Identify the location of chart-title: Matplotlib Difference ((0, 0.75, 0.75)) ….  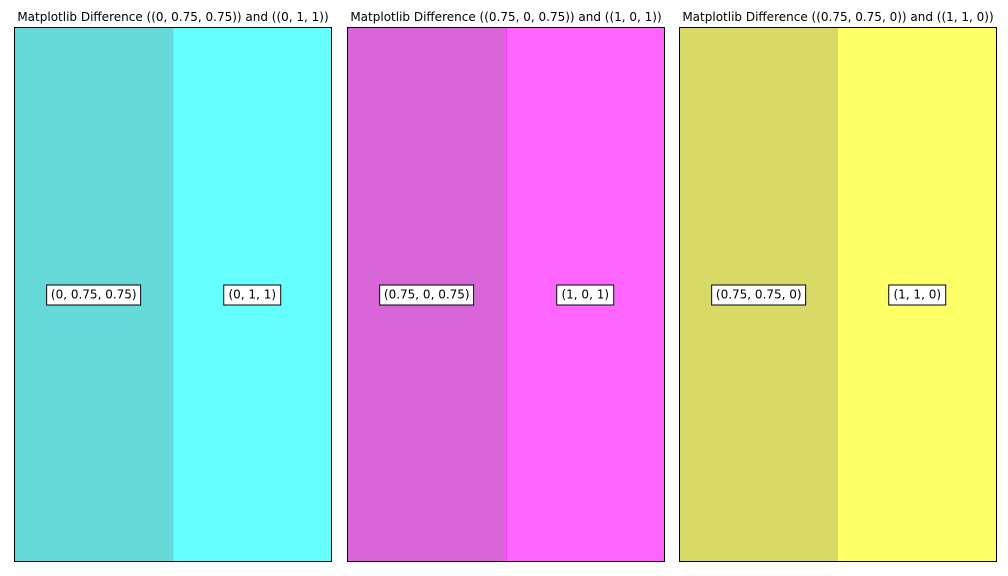
(173, 17).